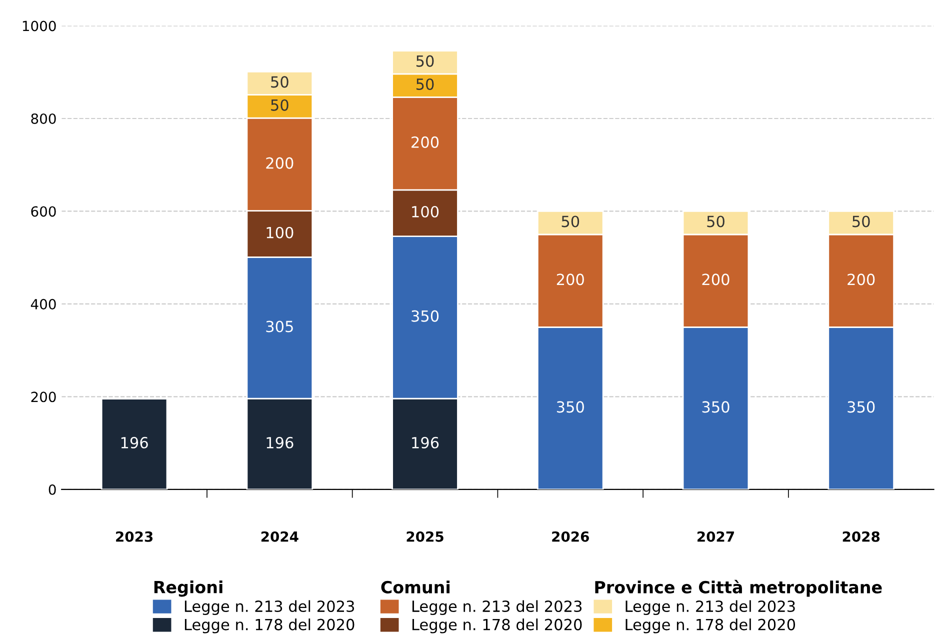 The image size is (948, 644). Describe the element at coordinates (39, 26) in the screenshot. I see `y-tick-label: 1000` at that location.